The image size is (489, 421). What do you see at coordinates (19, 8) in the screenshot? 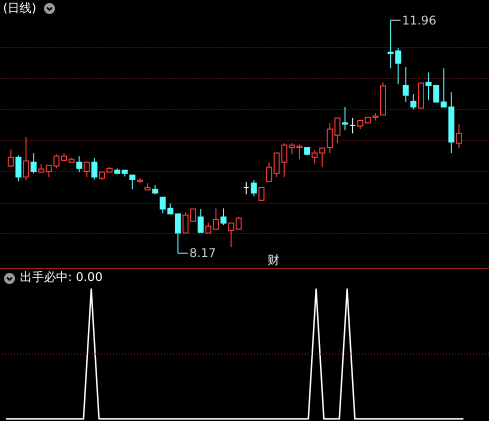
I see `chart-title: (日线)` at bounding box center [19, 8].